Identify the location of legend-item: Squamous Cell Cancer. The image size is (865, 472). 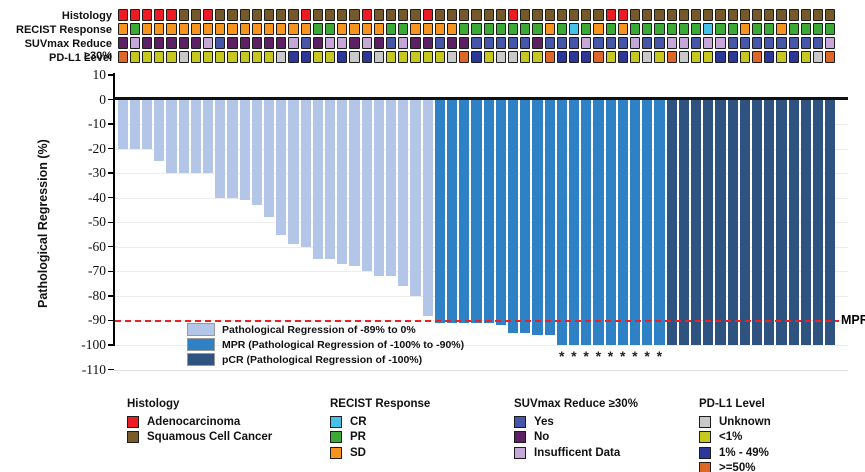
(199, 438).